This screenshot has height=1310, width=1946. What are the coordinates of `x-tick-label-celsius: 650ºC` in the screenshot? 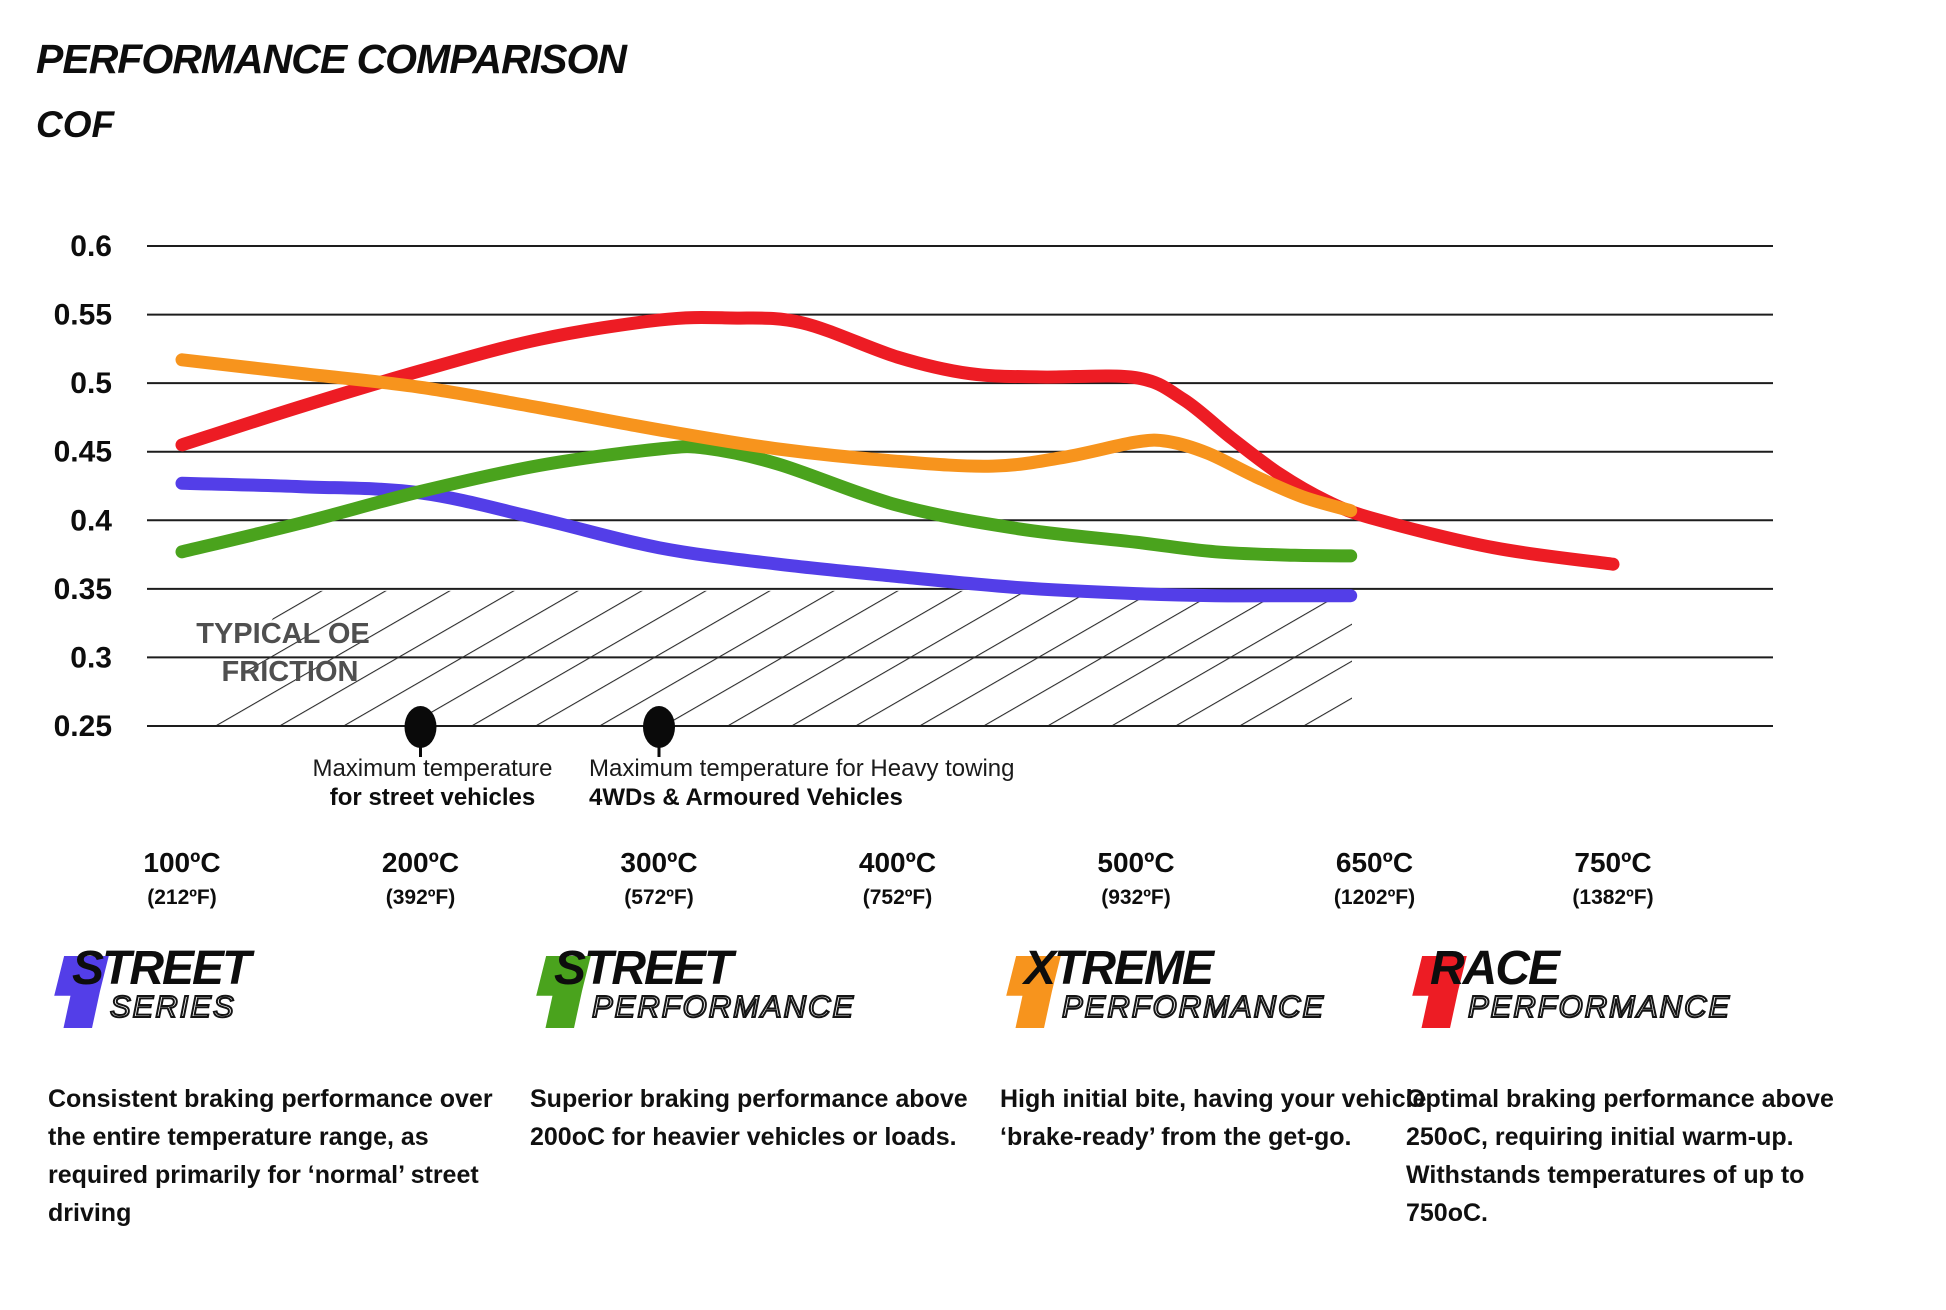 It's located at (1374, 862).